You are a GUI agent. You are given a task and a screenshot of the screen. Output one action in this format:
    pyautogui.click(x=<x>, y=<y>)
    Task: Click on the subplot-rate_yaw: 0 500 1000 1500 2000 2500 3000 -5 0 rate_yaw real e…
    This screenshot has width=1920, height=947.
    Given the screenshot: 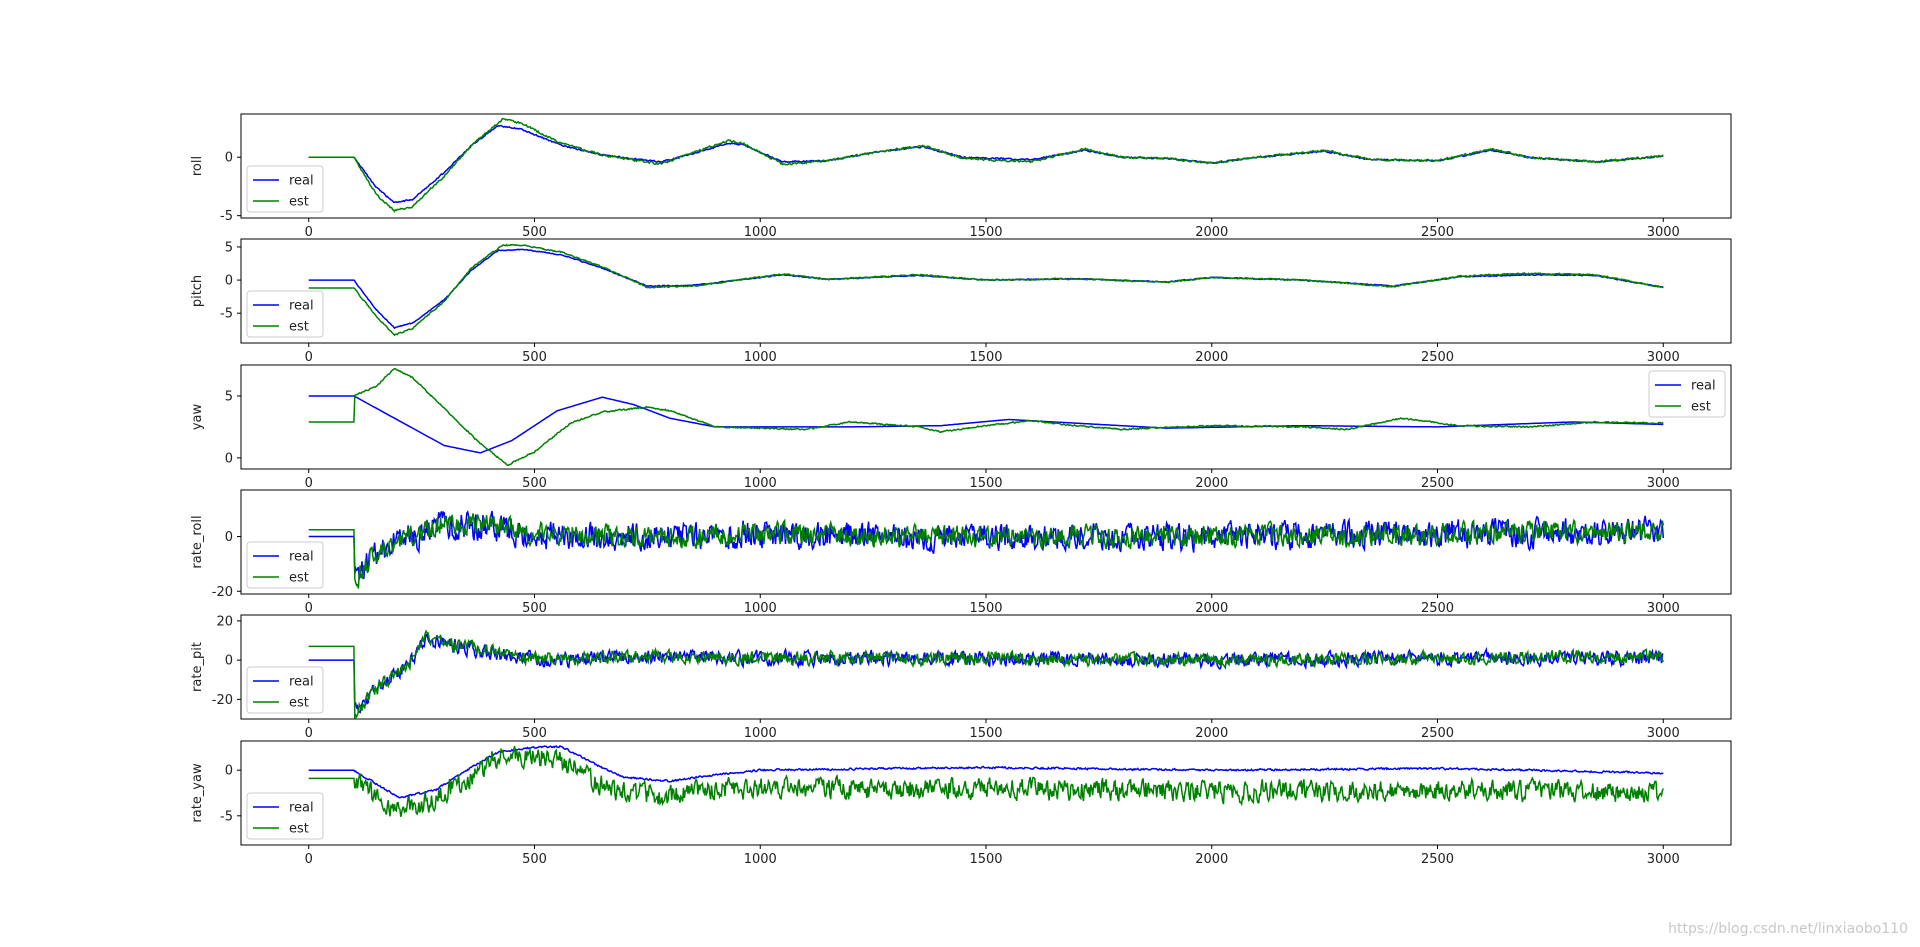 What is the action you would take?
    pyautogui.click(x=961, y=803)
    